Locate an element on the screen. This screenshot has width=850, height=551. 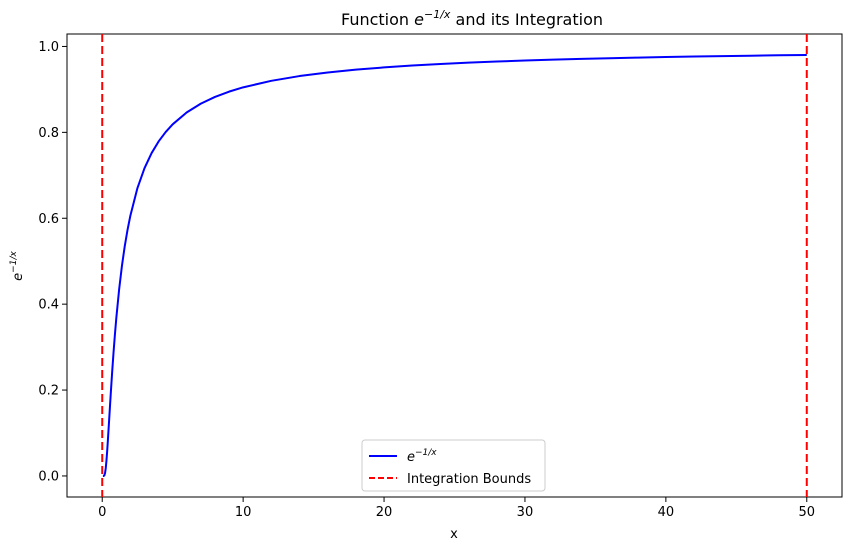
legend-label-bounds: Integration Bounds is located at coordinates (469, 479).